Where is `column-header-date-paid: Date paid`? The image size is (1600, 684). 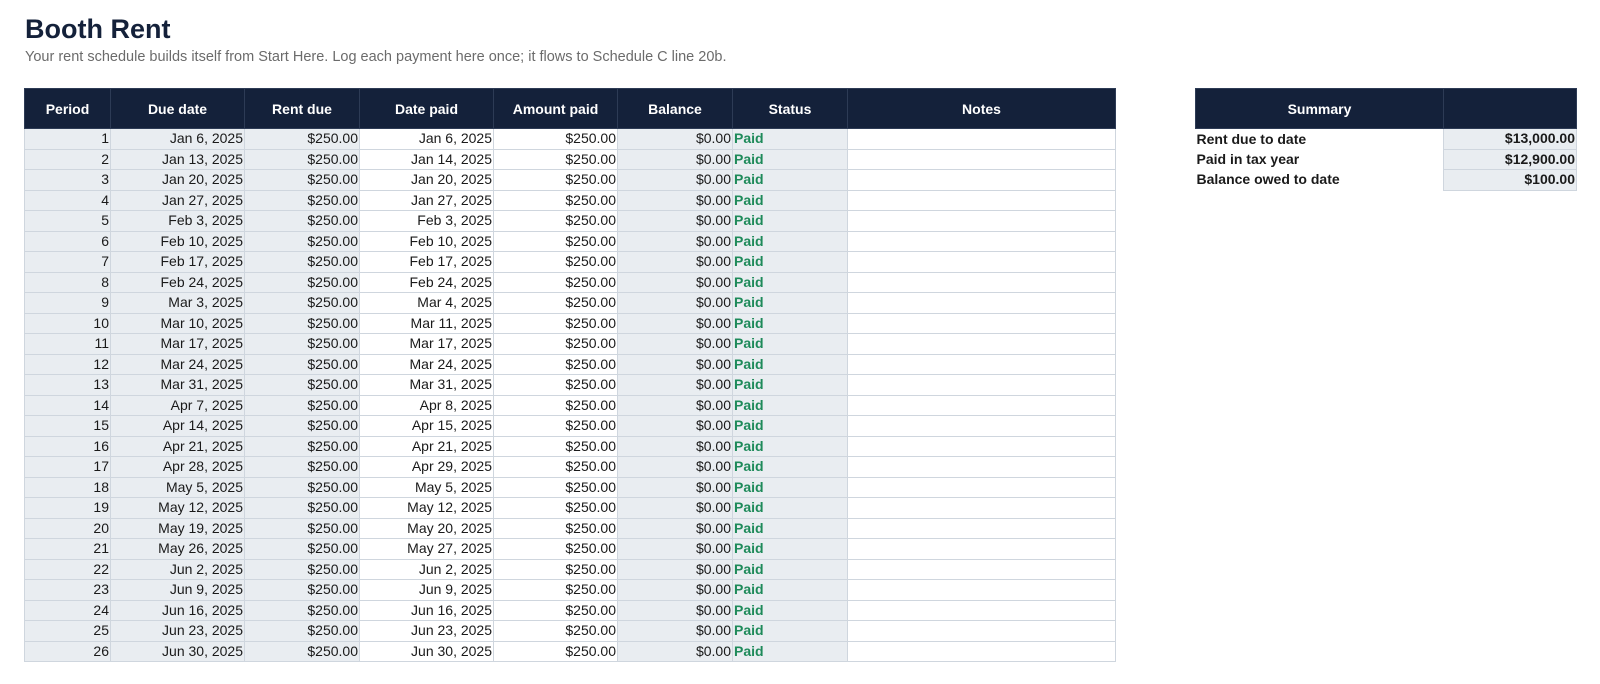
column-header-date-paid: Date paid is located at coordinates (426, 108).